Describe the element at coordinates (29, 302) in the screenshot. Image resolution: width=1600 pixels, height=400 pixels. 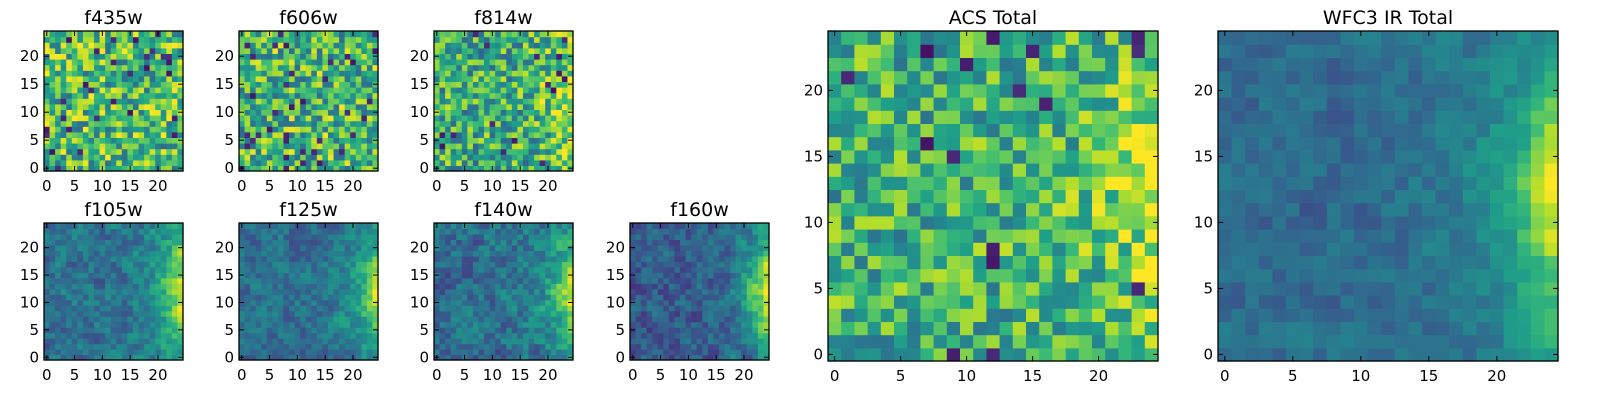
I see `y-tick-label: 10` at that location.